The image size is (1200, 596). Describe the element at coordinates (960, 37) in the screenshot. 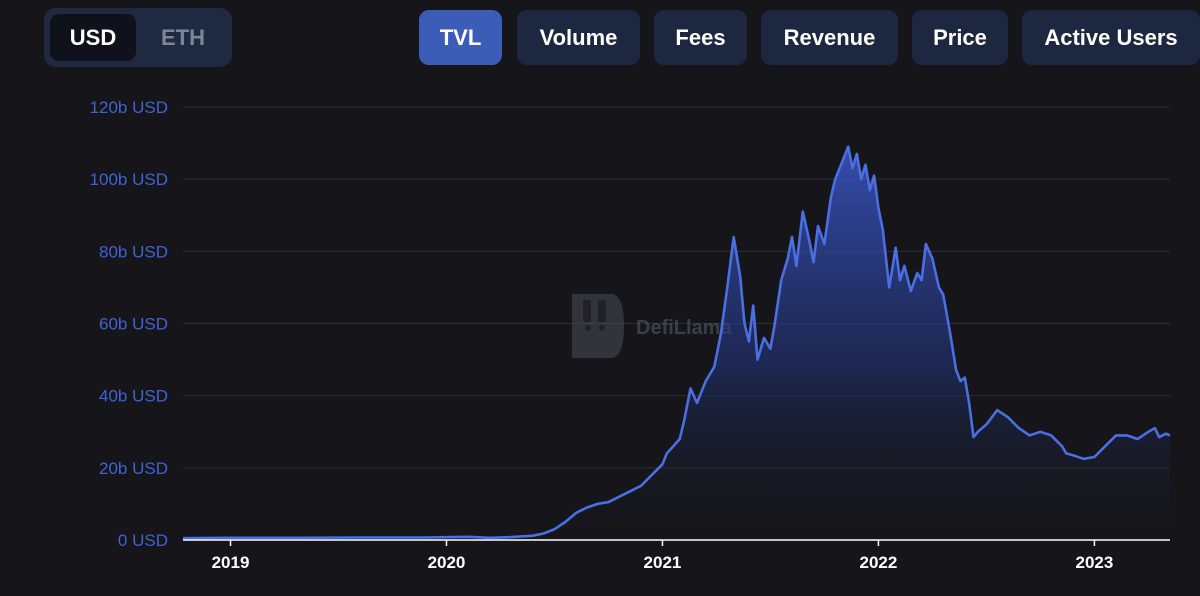

I see `tab-price: Price` at that location.